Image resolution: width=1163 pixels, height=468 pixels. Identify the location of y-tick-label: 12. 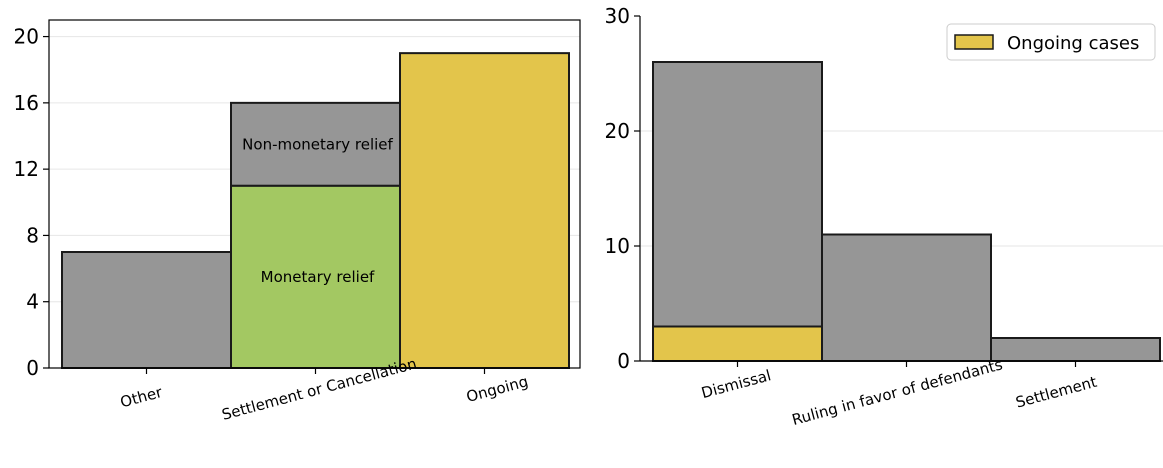
(26, 169).